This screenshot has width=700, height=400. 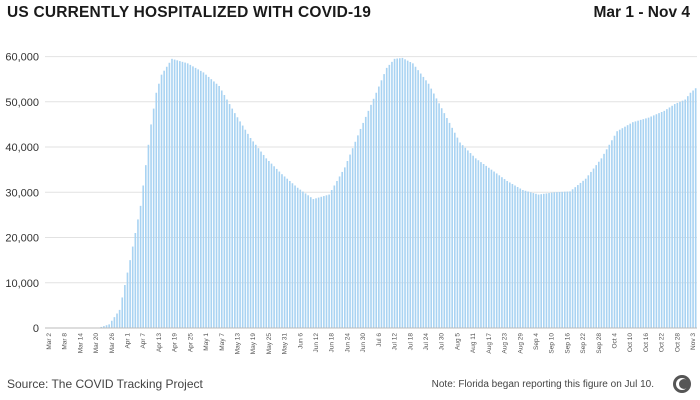 I want to click on x-tick-label: Jun 6, so click(x=300, y=341).